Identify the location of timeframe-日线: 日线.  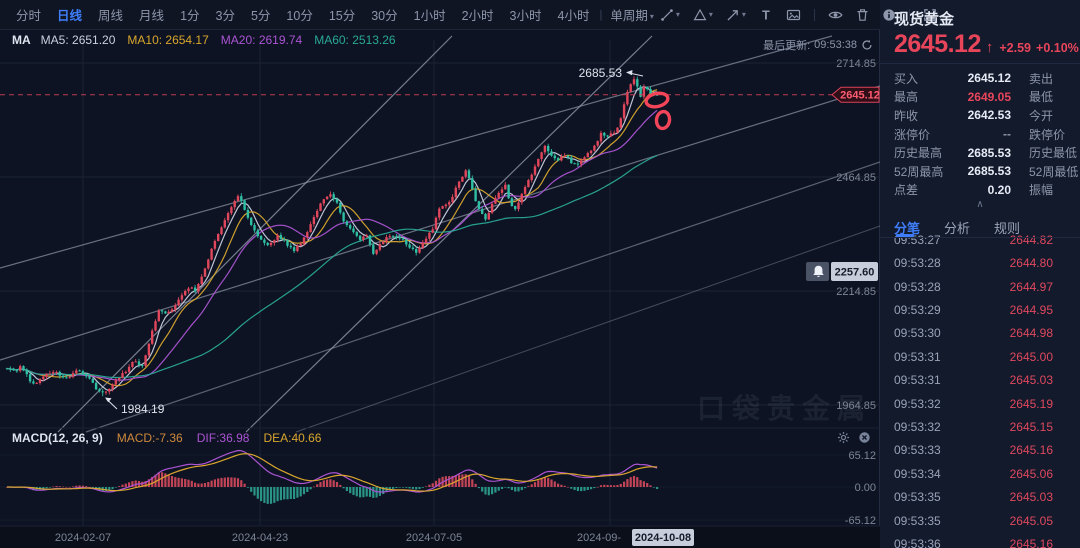
(70, 16).